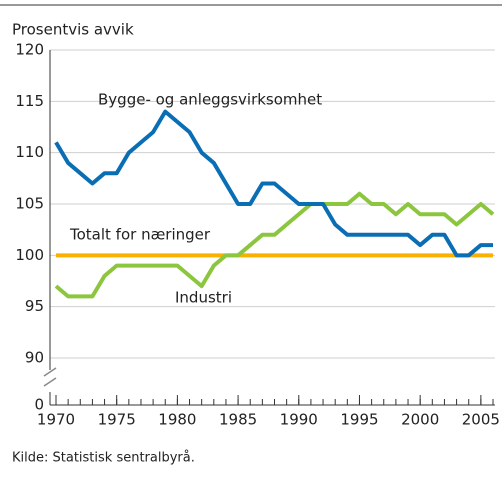  Describe the element at coordinates (73, 30) in the screenshot. I see `y-axis-label: Prosentvis avvik` at that location.